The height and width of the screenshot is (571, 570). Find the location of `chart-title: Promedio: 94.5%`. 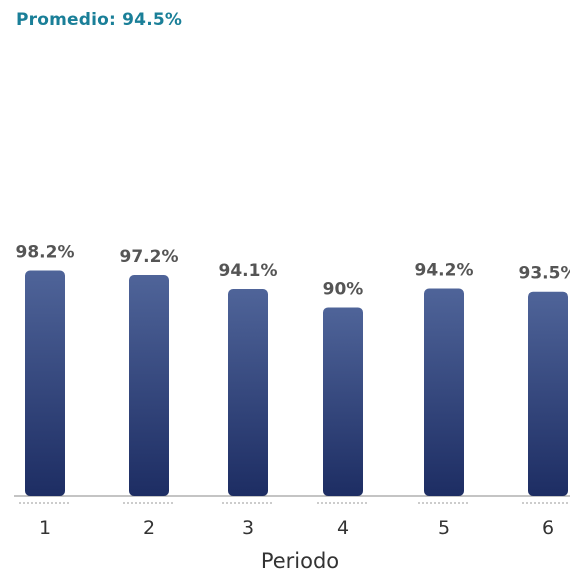

chart-title: Promedio: 94.5% is located at coordinates (99, 20).